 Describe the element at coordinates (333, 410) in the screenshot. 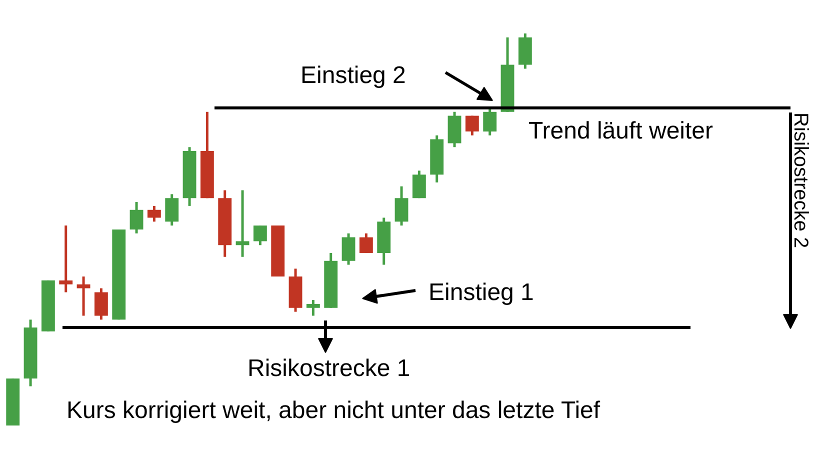

I see `annotation: Kurs korrigiert weit, aber nicht unter das letzte Tief` at that location.